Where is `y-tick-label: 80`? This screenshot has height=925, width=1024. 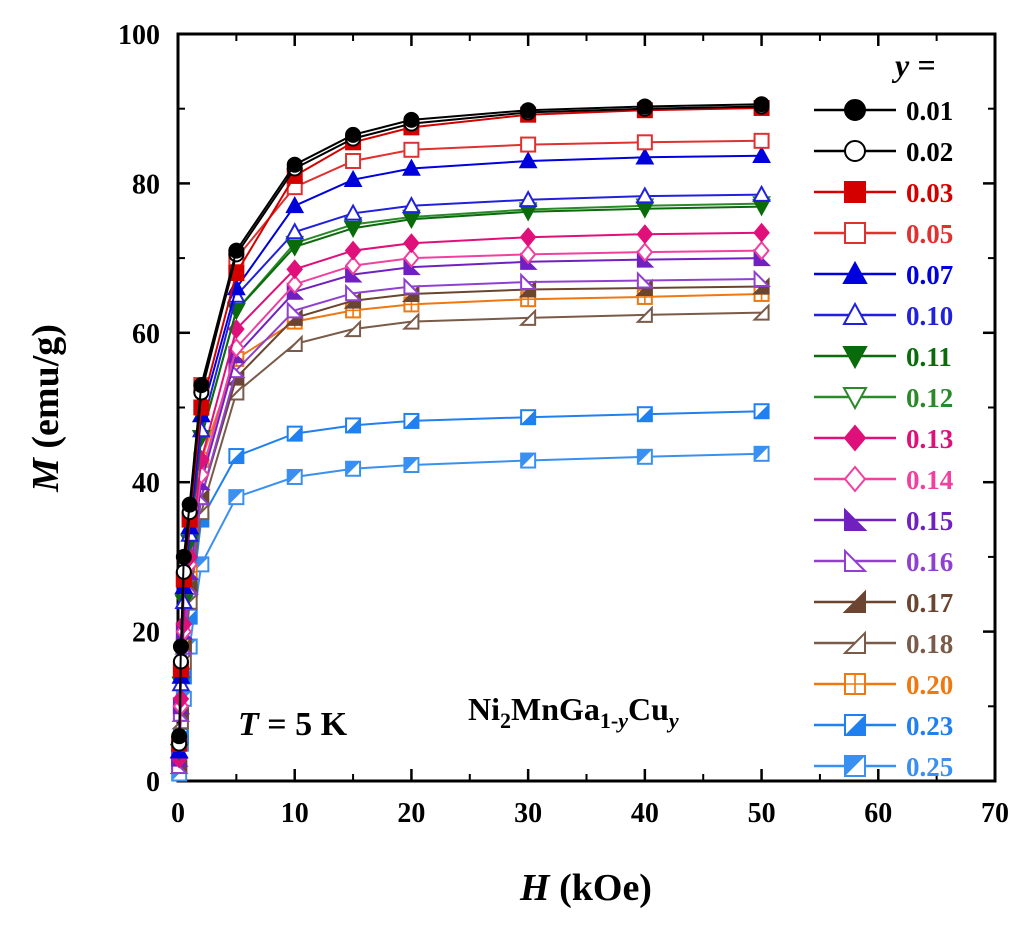 y-tick-label: 80 is located at coordinates (146, 184).